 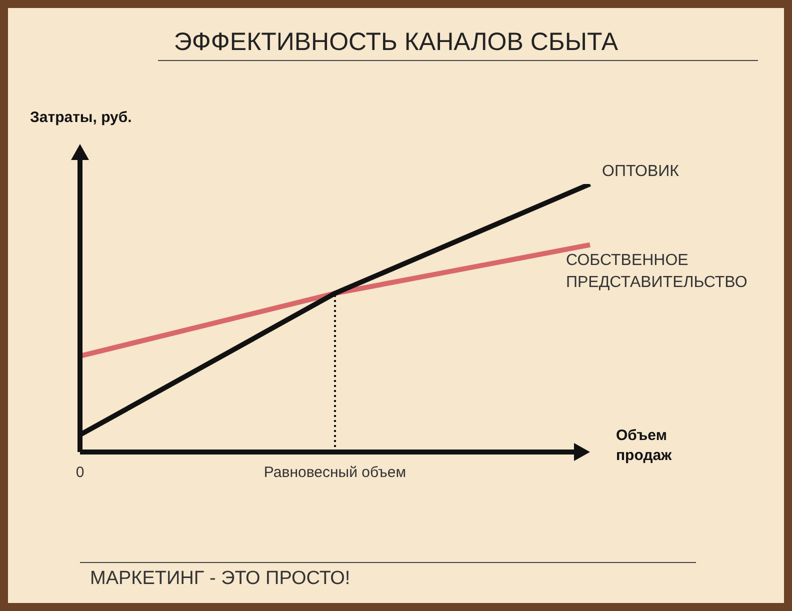 What do you see at coordinates (657, 271) in the screenshot?
I see `series-label: СОБСТВЕННОЕ ПРЕДСТАВИТЕЛЬСТВО` at bounding box center [657, 271].